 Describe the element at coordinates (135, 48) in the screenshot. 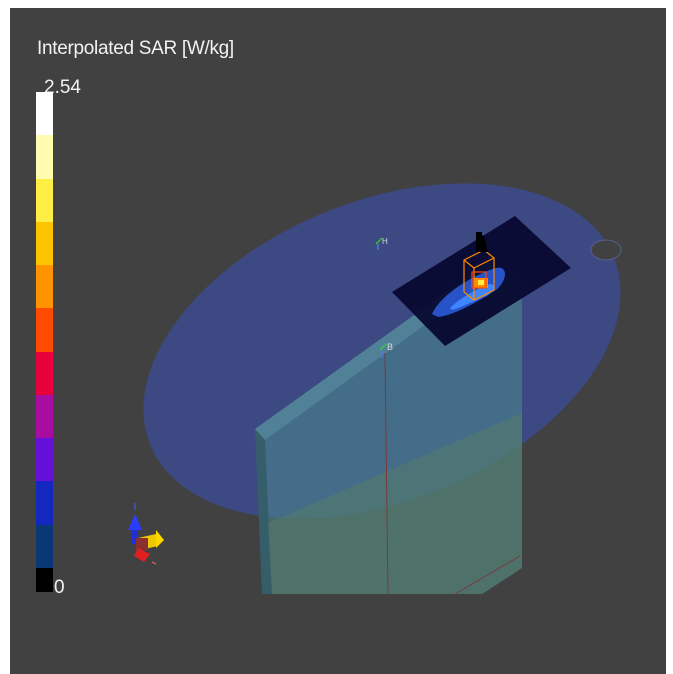

I see `colorbar-title: Interpolated SAR [W/kg]` at that location.